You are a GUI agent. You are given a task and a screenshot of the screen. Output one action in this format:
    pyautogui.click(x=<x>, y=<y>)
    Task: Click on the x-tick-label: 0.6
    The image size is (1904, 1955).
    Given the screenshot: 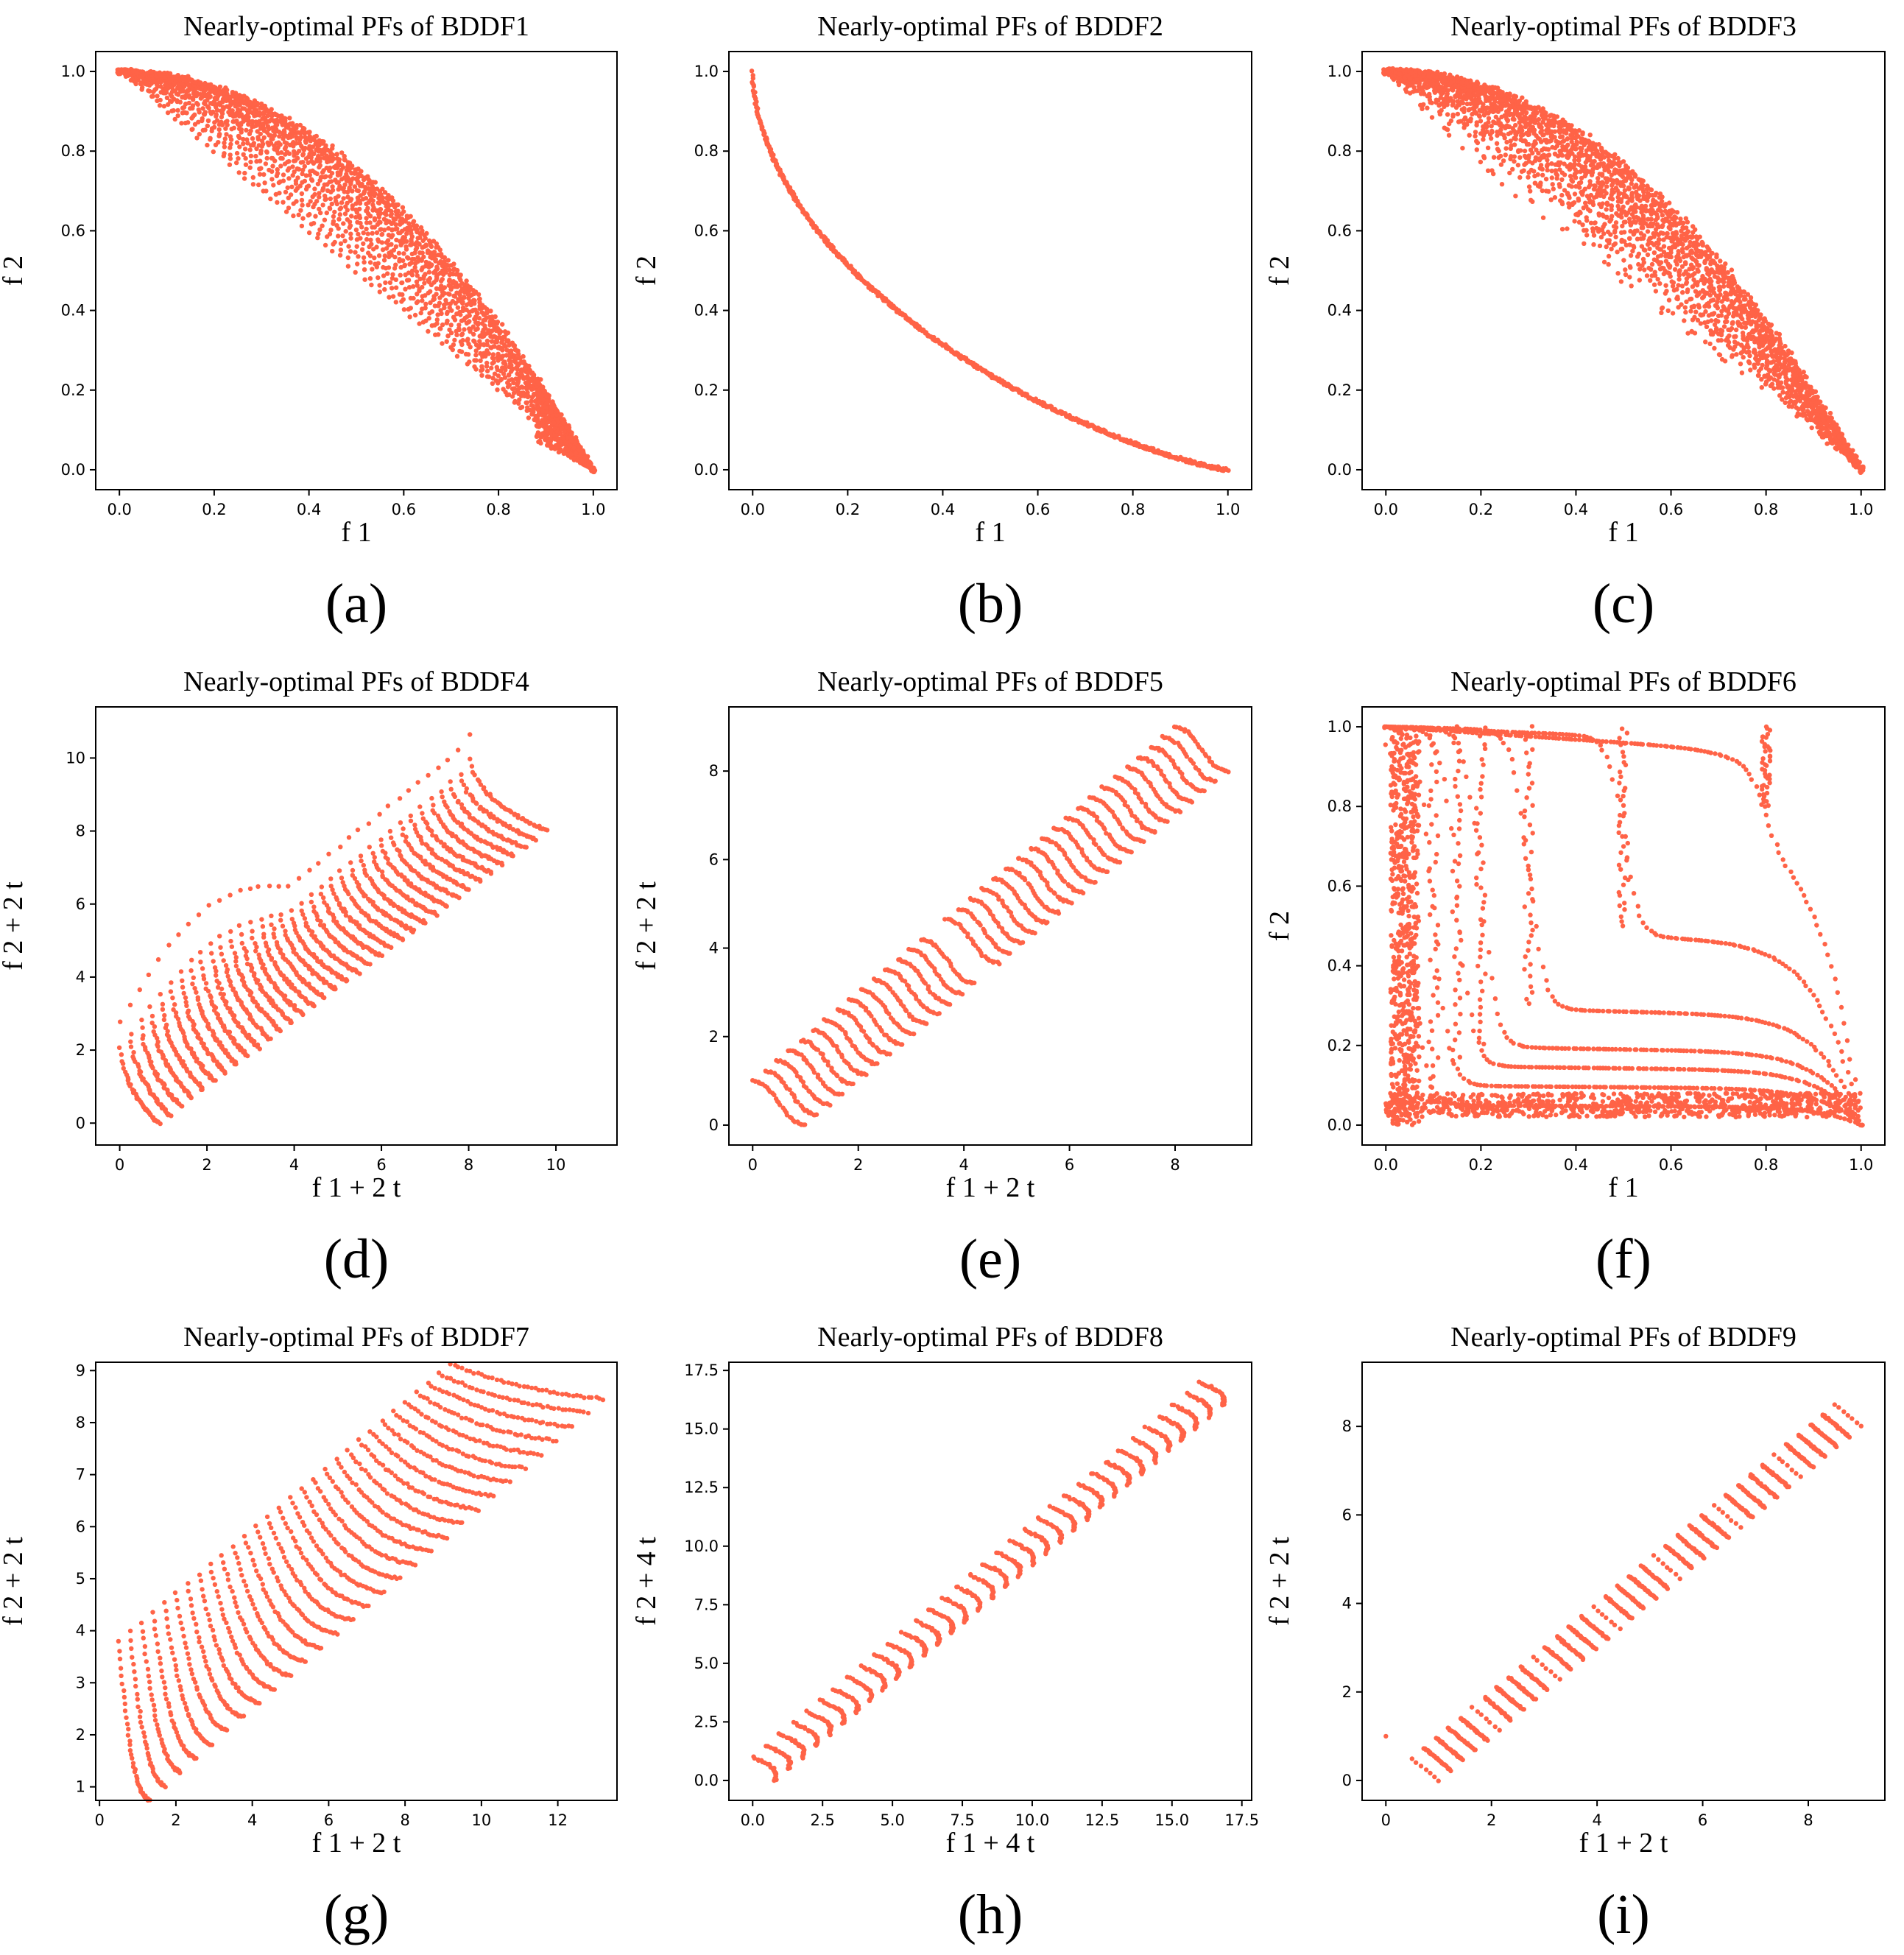 What is the action you would take?
    pyautogui.click(x=404, y=509)
    